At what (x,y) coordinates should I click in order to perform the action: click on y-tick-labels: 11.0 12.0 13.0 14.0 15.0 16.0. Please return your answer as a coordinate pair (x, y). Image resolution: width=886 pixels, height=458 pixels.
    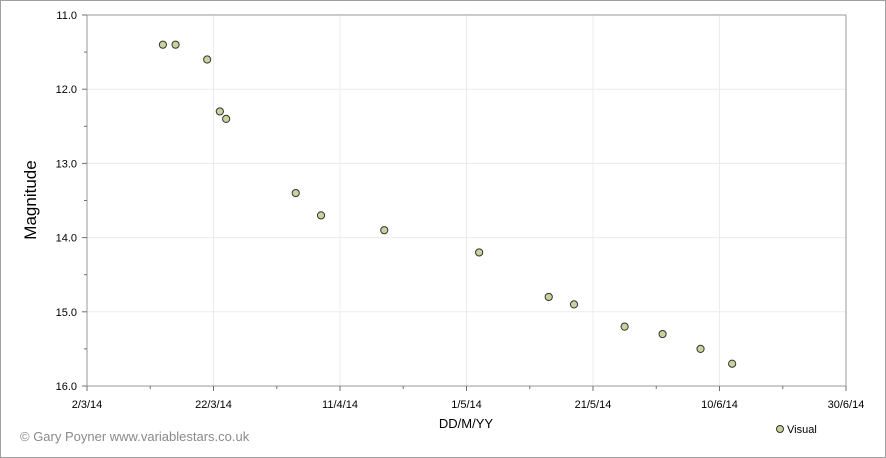
    Looking at the image, I should click on (66, 201).